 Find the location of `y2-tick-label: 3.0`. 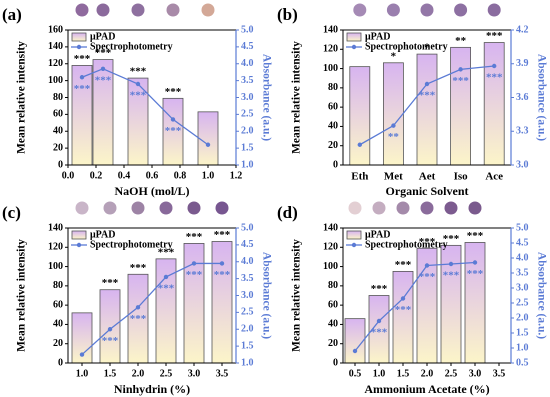

y2-tick-label: 3.0 is located at coordinates (247, 97).